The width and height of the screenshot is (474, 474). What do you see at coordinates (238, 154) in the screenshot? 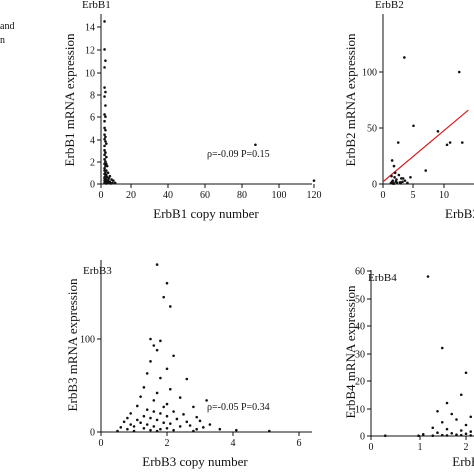
I see `stat-annotation: ρ=-0.09 P=0.15` at bounding box center [238, 154].